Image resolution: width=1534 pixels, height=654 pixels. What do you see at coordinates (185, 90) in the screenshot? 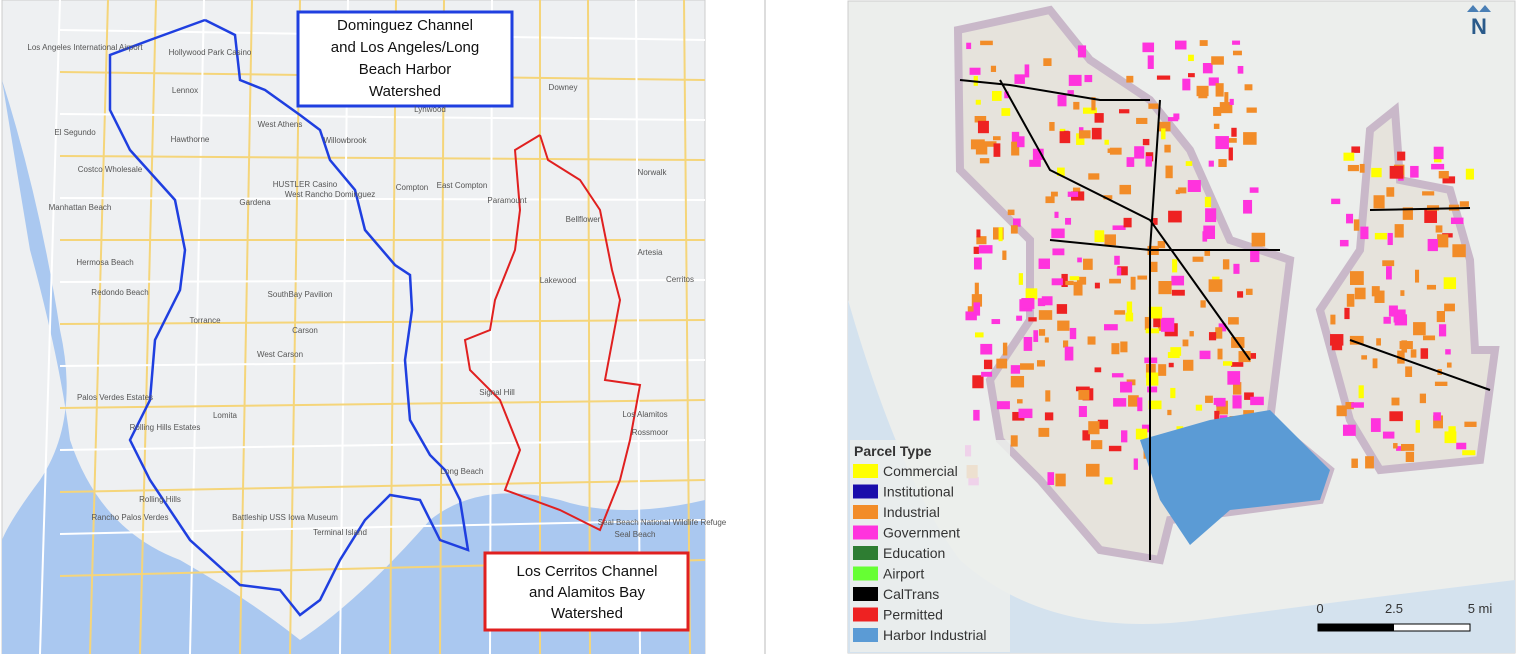
I see `place-label: Lennox` at bounding box center [185, 90].